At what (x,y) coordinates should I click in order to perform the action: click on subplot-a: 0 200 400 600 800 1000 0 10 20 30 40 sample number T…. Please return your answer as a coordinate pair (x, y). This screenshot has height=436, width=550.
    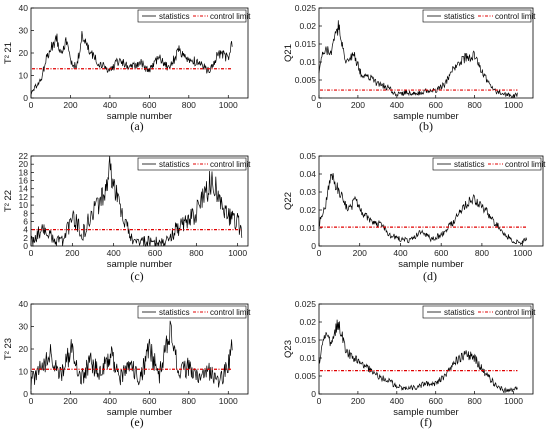
    Looking at the image, I should click on (127, 68).